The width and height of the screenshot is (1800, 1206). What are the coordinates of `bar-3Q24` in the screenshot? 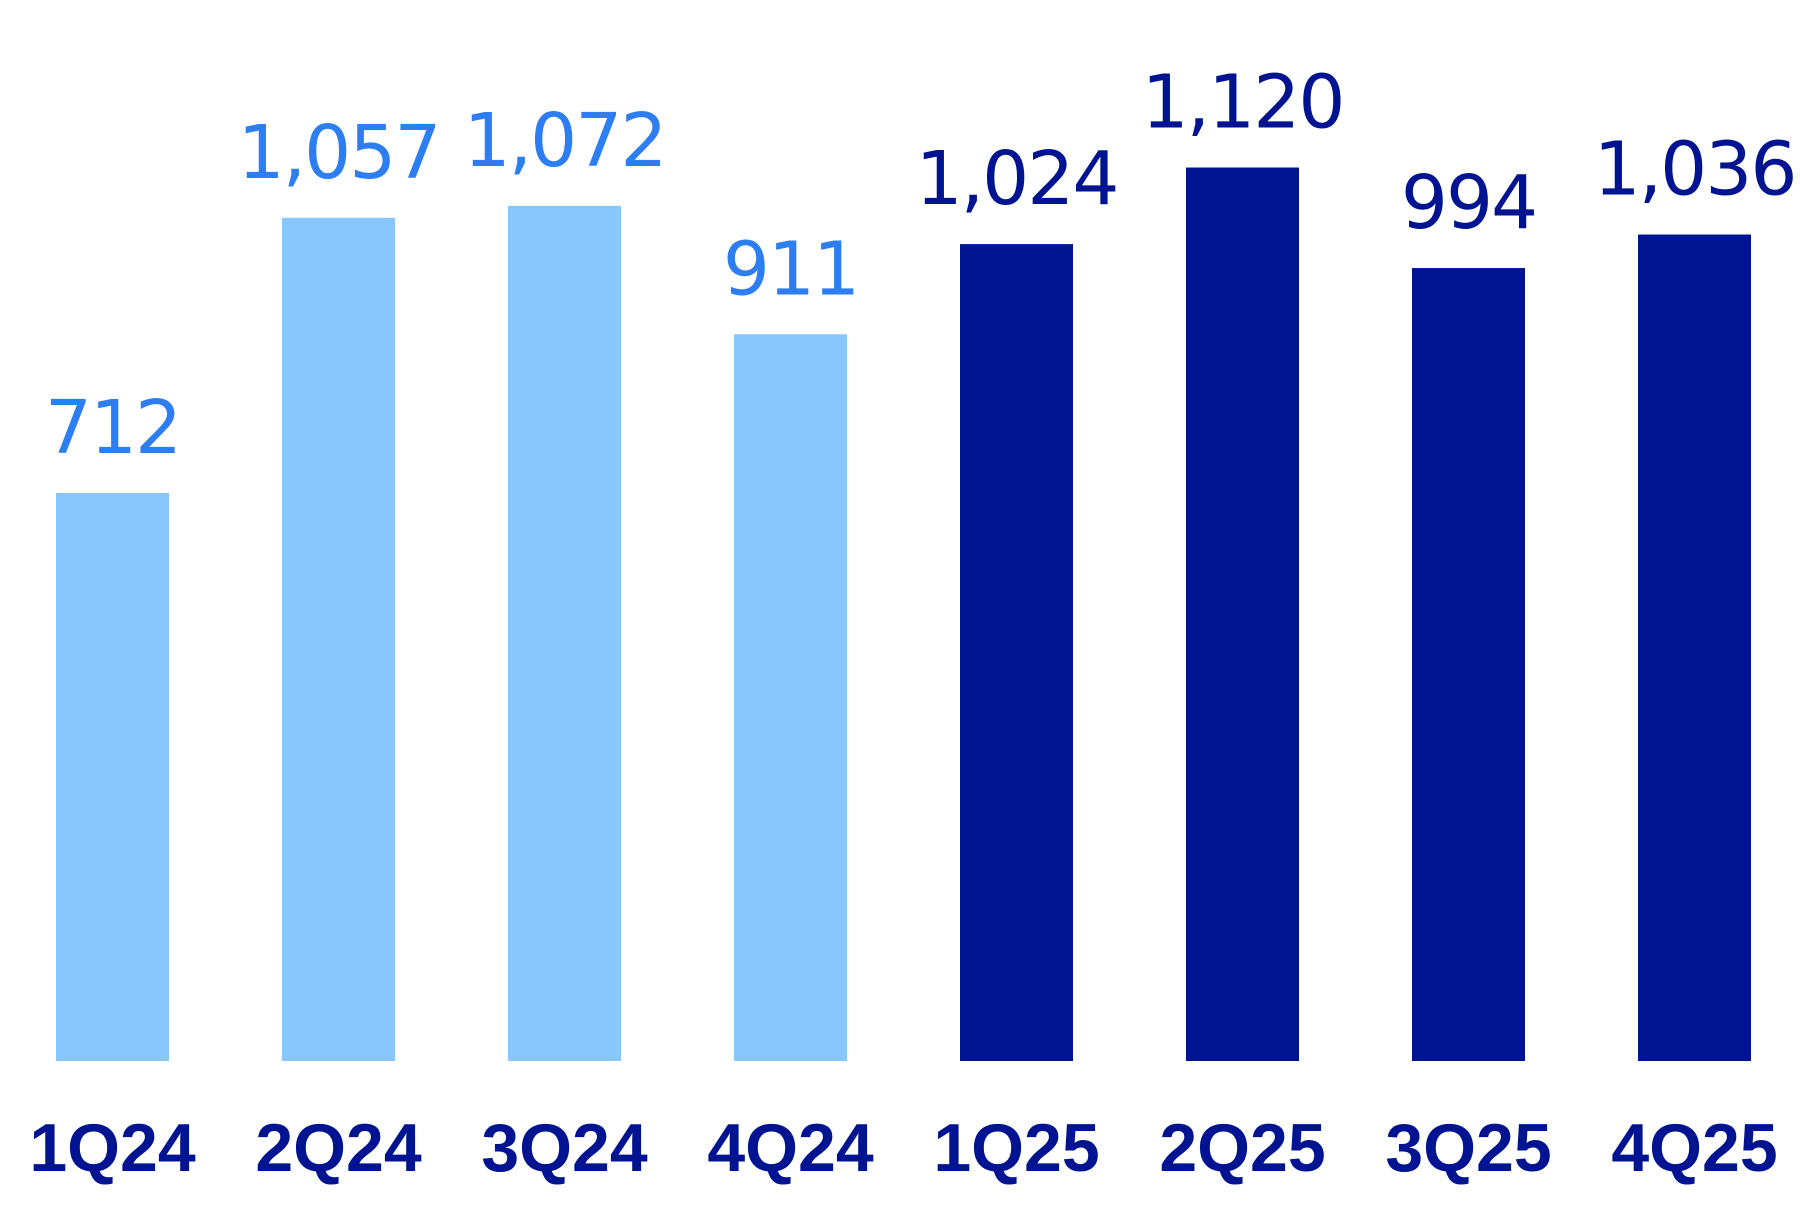 It's located at (564, 633).